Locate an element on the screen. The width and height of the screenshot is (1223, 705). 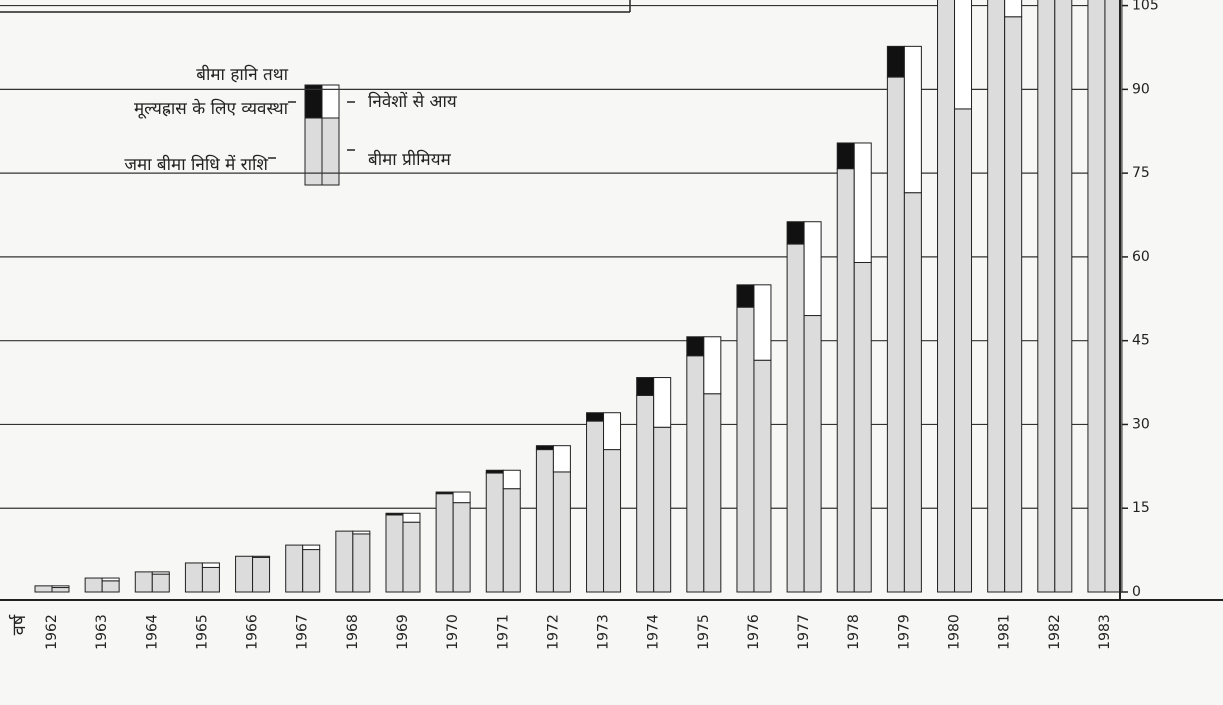
legend is located at coordinates (311, 135).